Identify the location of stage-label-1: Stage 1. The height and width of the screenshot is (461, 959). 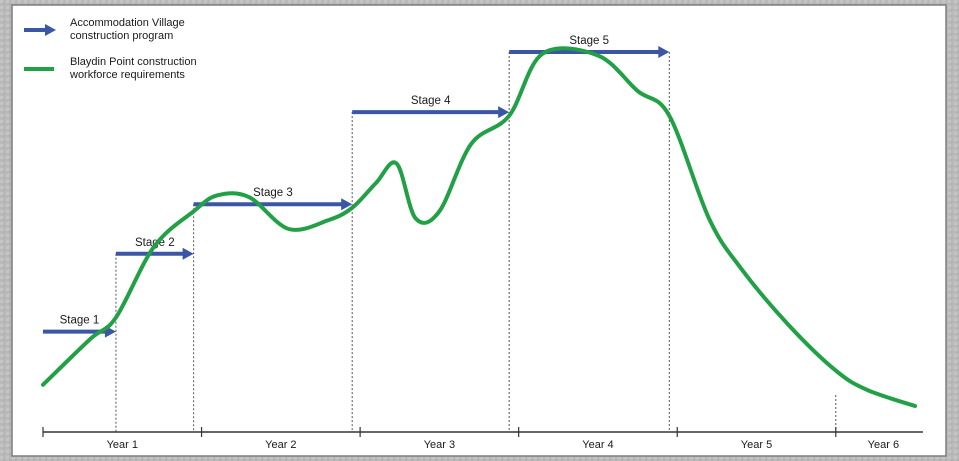
(80, 321).